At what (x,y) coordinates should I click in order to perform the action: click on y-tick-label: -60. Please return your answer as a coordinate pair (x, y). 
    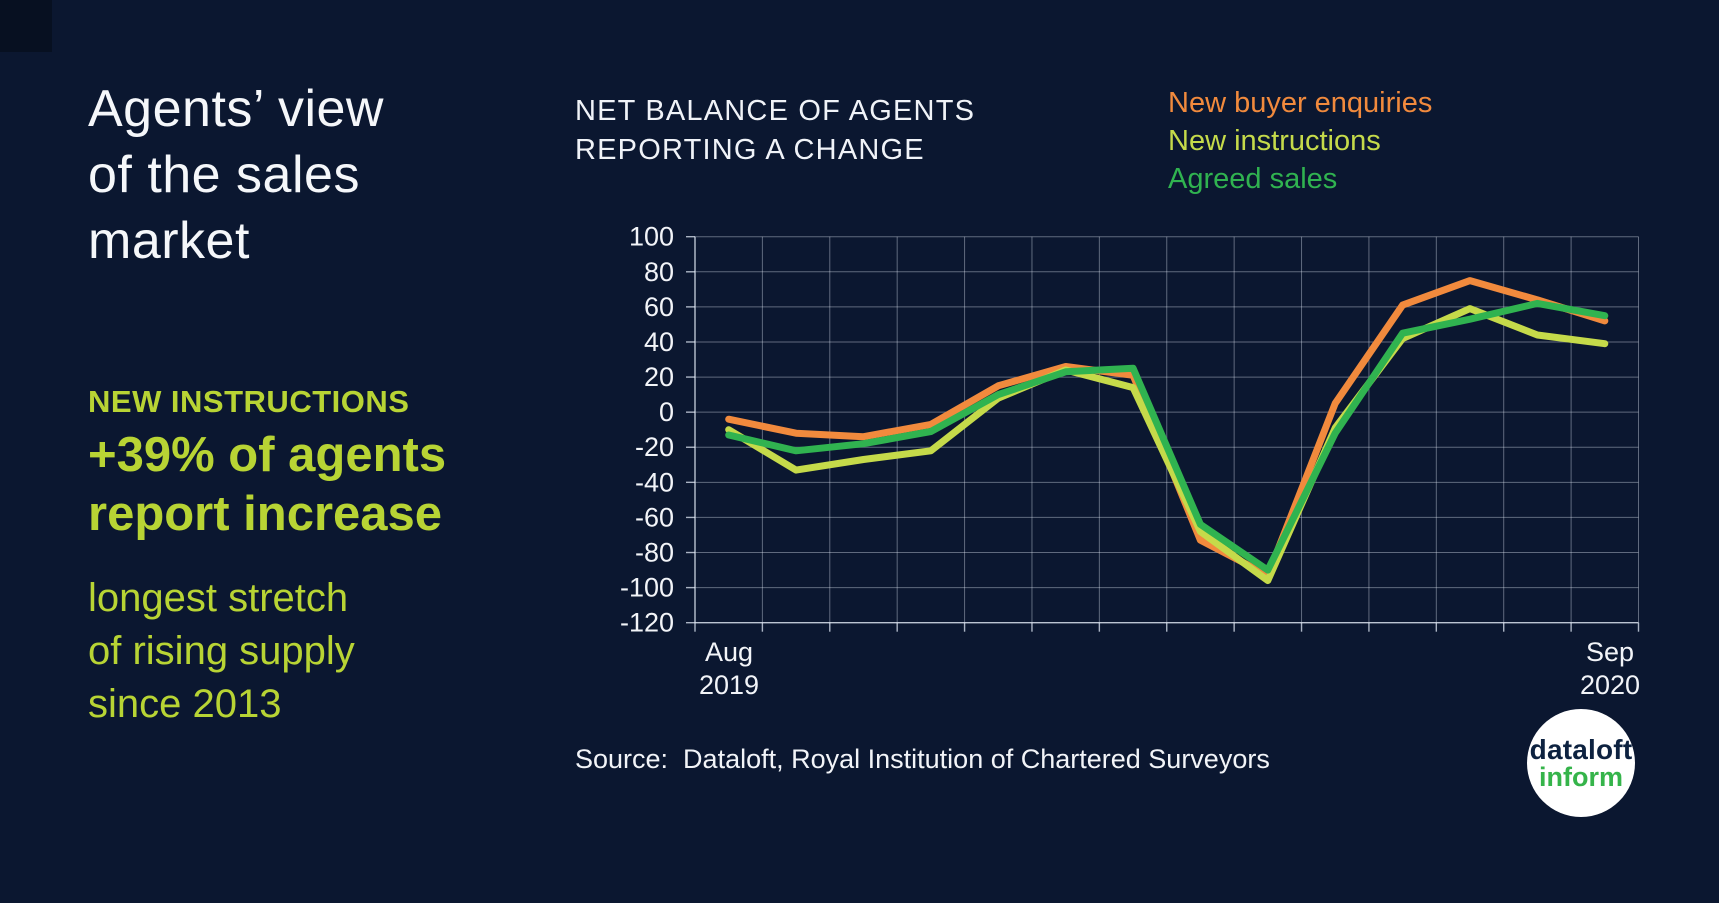
    Looking at the image, I should click on (654, 517).